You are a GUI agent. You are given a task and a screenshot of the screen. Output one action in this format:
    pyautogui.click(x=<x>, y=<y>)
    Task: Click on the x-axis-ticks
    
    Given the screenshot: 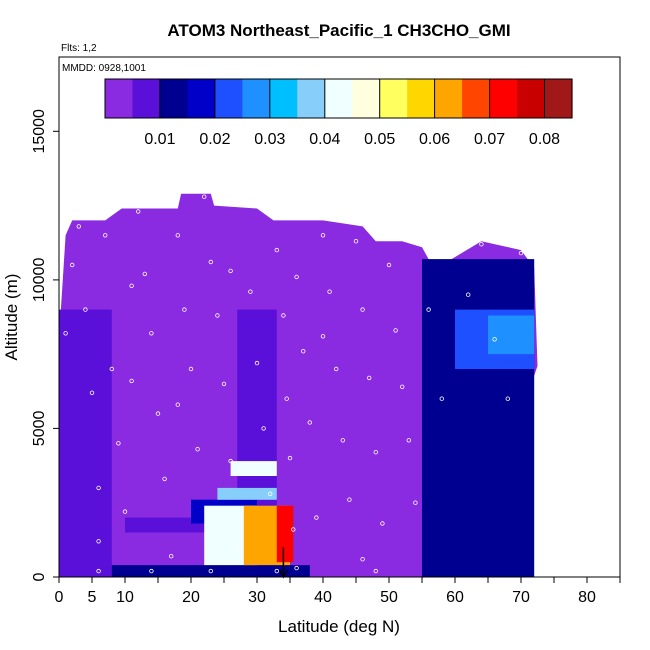 What is the action you would take?
    pyautogui.click(x=339, y=580)
    